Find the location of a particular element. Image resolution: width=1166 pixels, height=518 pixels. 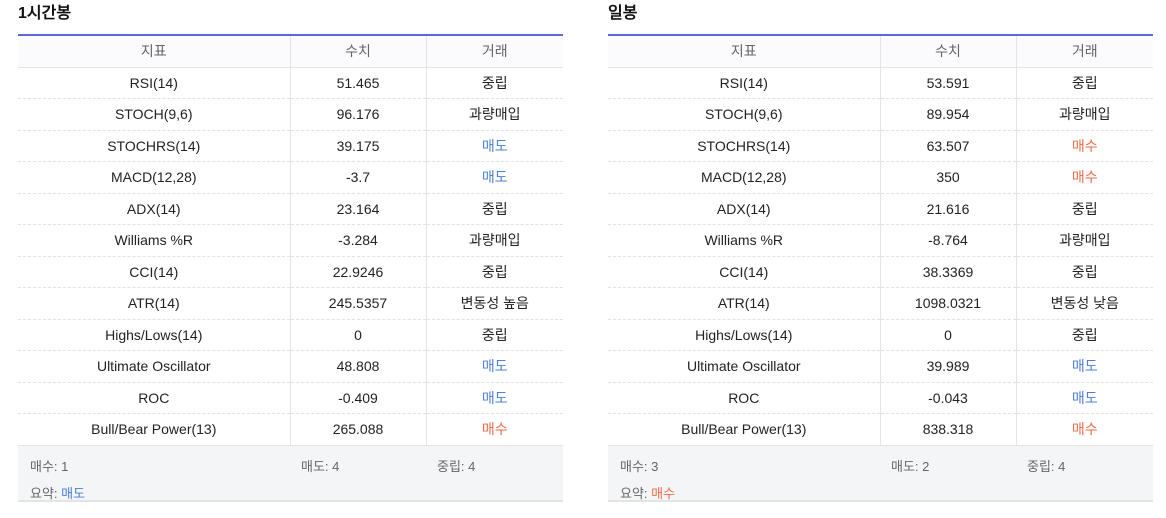

panel-title: 1시간봉 is located at coordinates (45, 13).